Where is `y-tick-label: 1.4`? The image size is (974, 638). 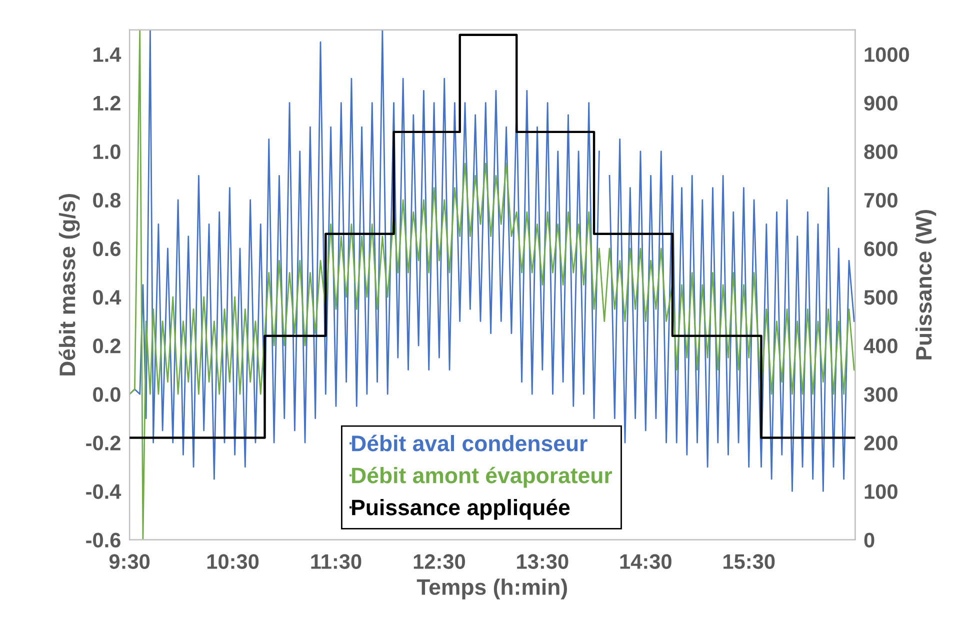 y-tick-label: 1.4 is located at coordinates (108, 54).